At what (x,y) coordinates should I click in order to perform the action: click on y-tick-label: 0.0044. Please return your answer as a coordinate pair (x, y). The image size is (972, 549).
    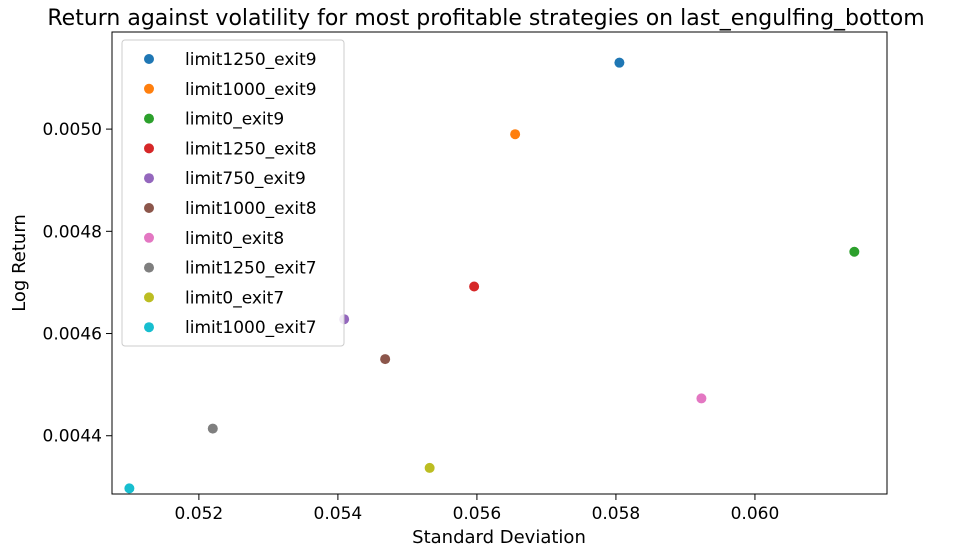
    Looking at the image, I should click on (72, 437).